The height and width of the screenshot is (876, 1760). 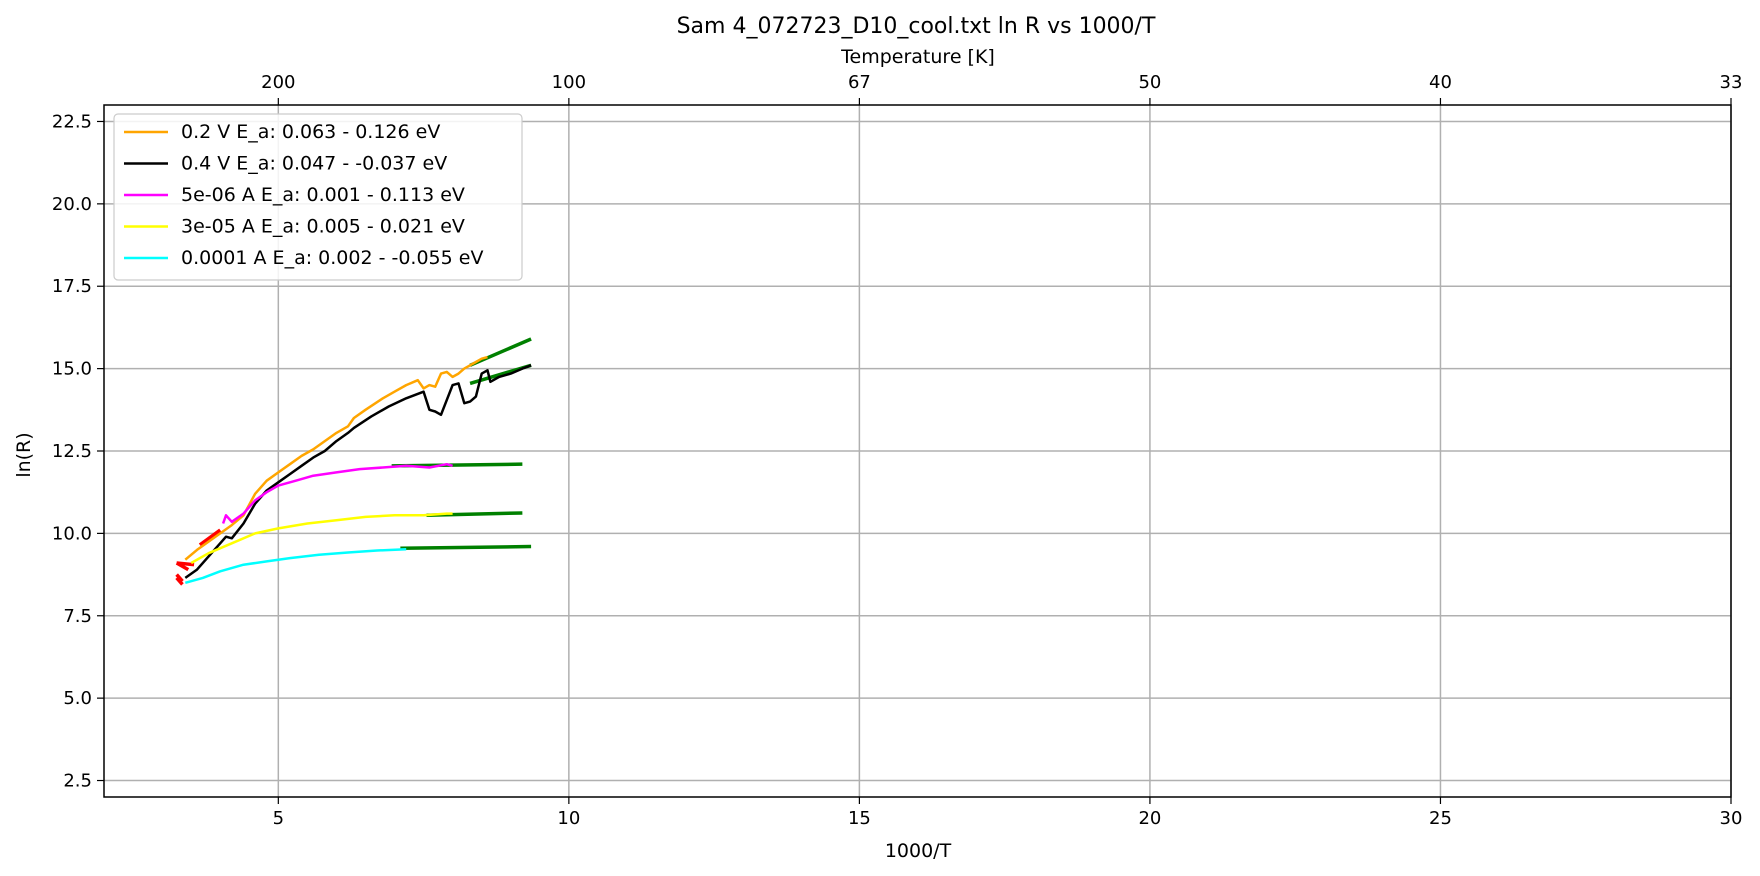 I want to click on y-tick-label: 7.5, so click(x=77, y=616).